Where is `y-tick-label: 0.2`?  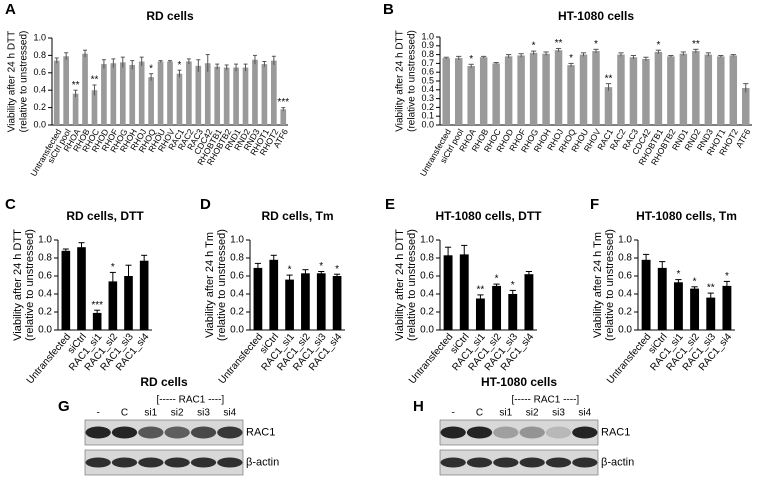 y-tick-label: 0.2 is located at coordinates (427, 312).